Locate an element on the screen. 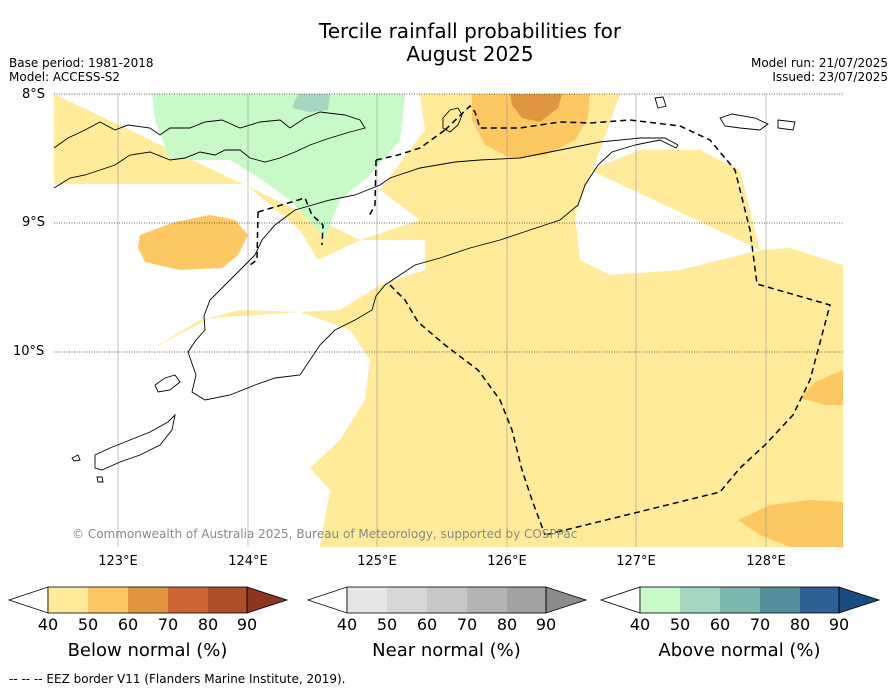 This screenshot has height=690, width=896. sawu-island is located at coordinates (123, 442).